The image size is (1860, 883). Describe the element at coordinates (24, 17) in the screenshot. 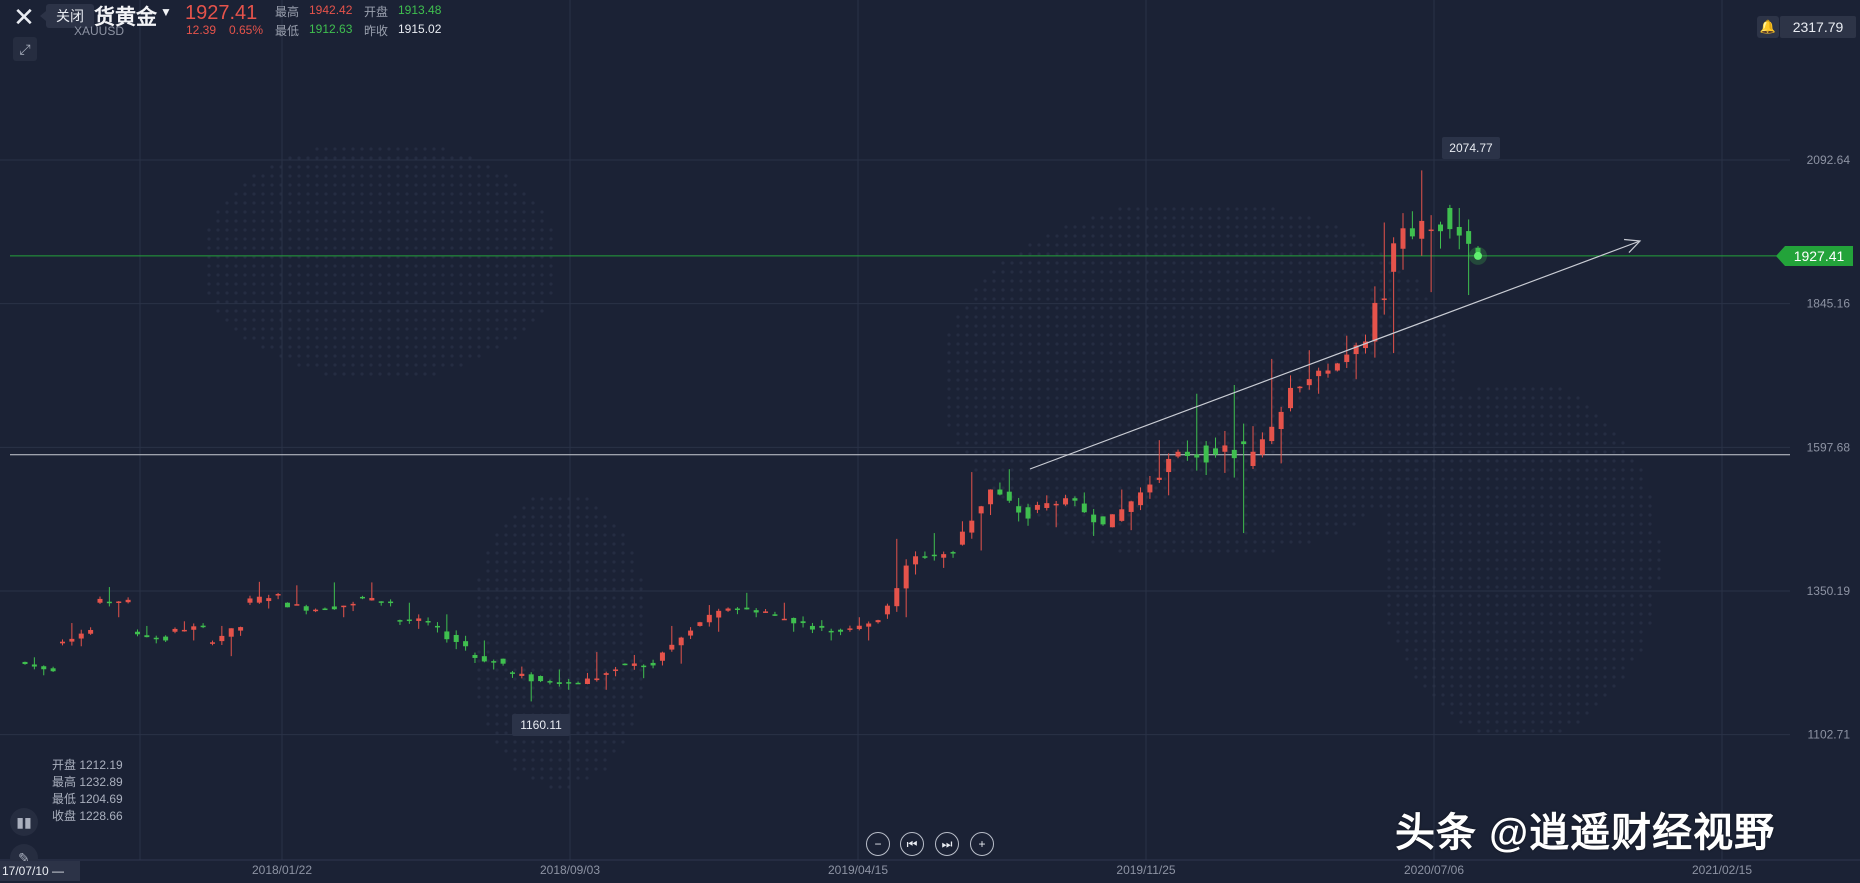

I see `close-icon: ✕` at that location.